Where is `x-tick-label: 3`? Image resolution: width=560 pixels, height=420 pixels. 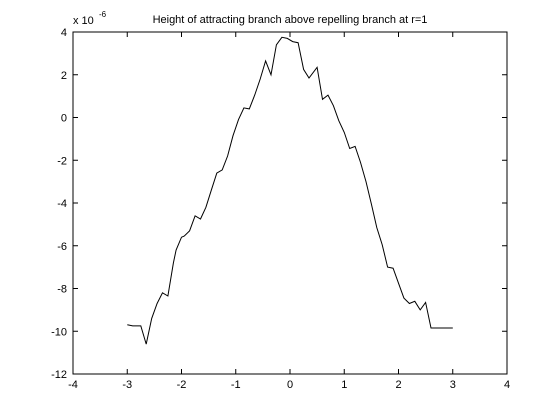 x-tick-label: 3 is located at coordinates (453, 385).